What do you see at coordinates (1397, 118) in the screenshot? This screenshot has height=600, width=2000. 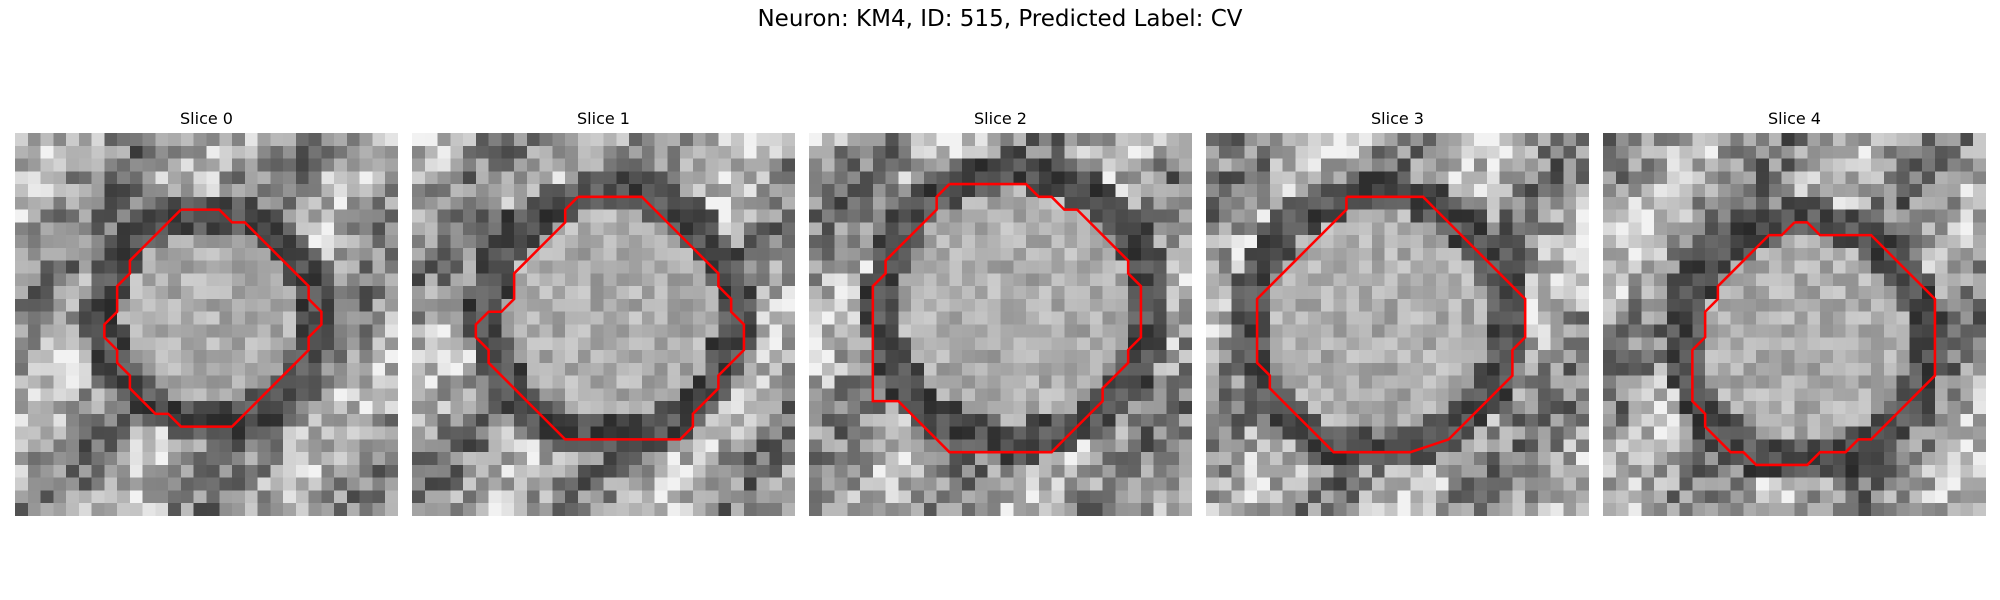 I see `panel-title: Slice 3` at bounding box center [1397, 118].